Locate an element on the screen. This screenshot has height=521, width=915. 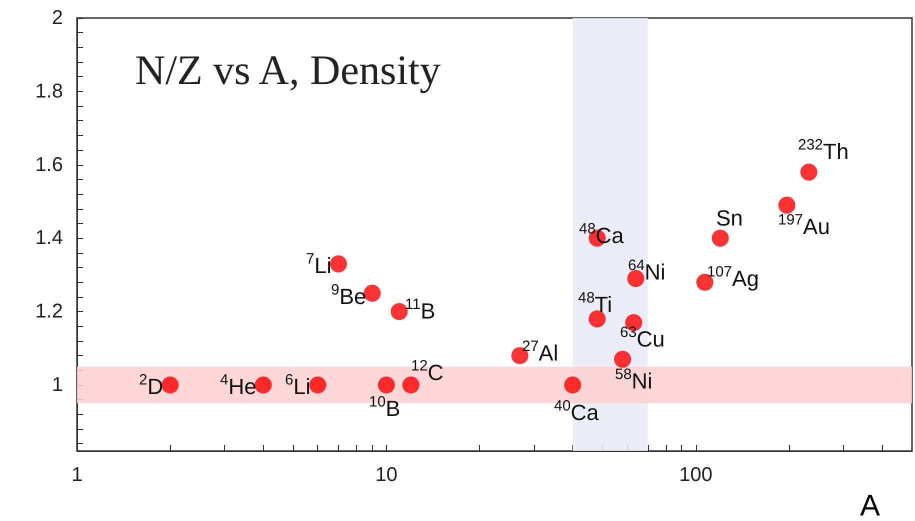
y-tick-label: 2 is located at coordinates (57, 18).